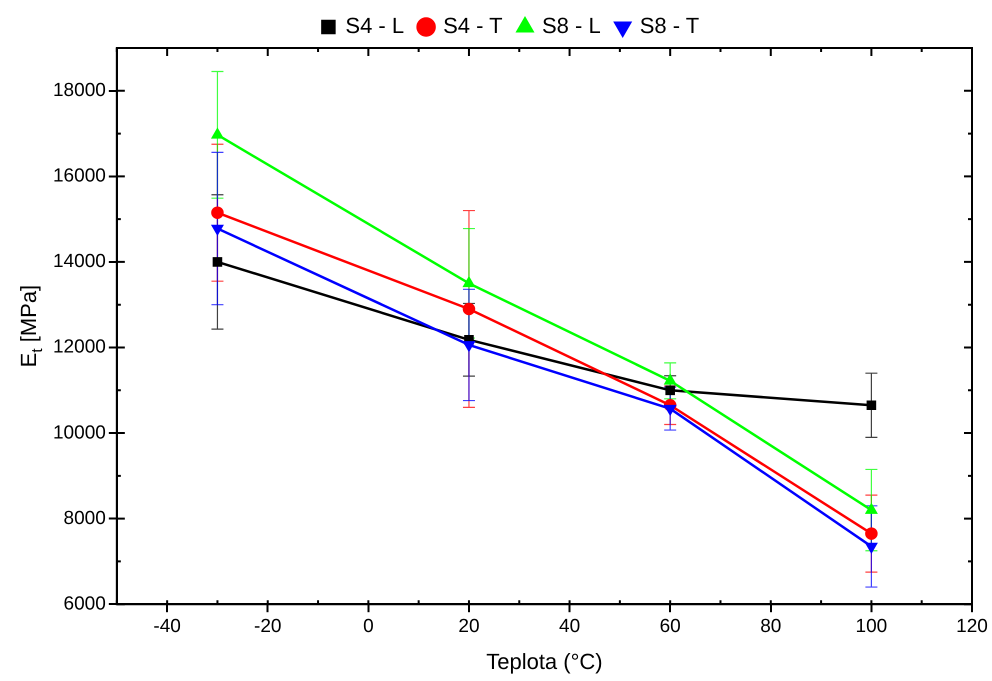 The height and width of the screenshot is (681, 992). Describe the element at coordinates (167, 626) in the screenshot. I see `x-tick-label: -40` at that location.